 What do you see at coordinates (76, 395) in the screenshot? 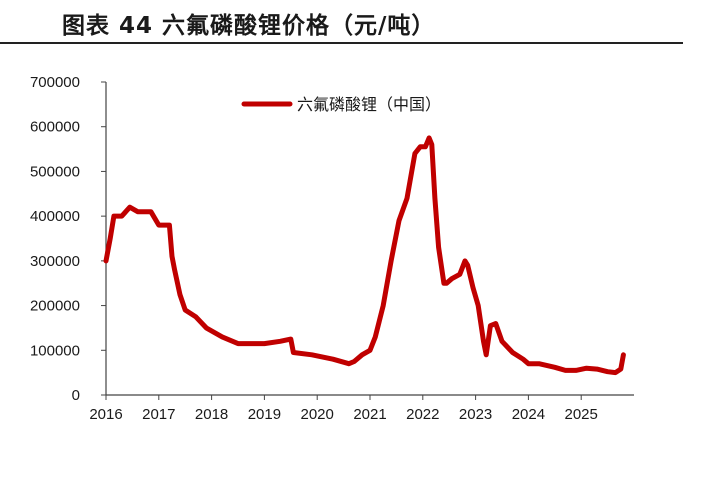
I see `y-tick-label: 0` at bounding box center [76, 395].